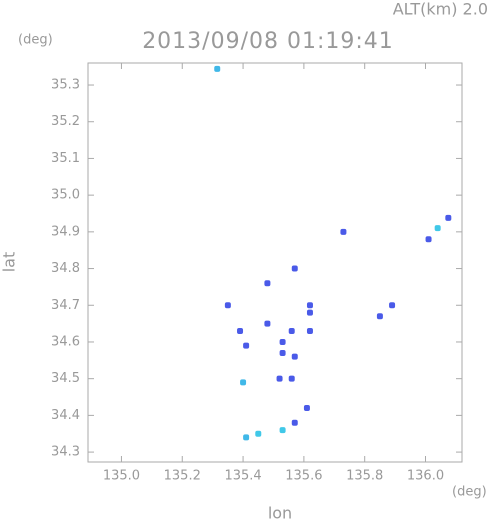 The image size is (491, 521). I want to click on y-tick-label: 34.3, so click(65, 452).